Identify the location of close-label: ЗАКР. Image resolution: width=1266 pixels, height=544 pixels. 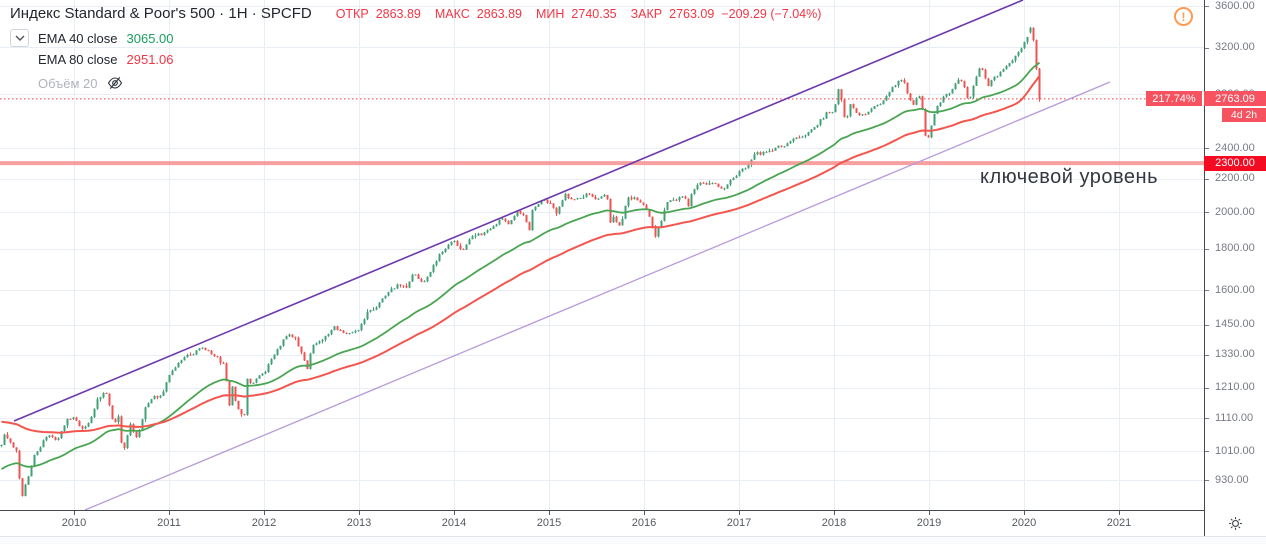
(646, 14).